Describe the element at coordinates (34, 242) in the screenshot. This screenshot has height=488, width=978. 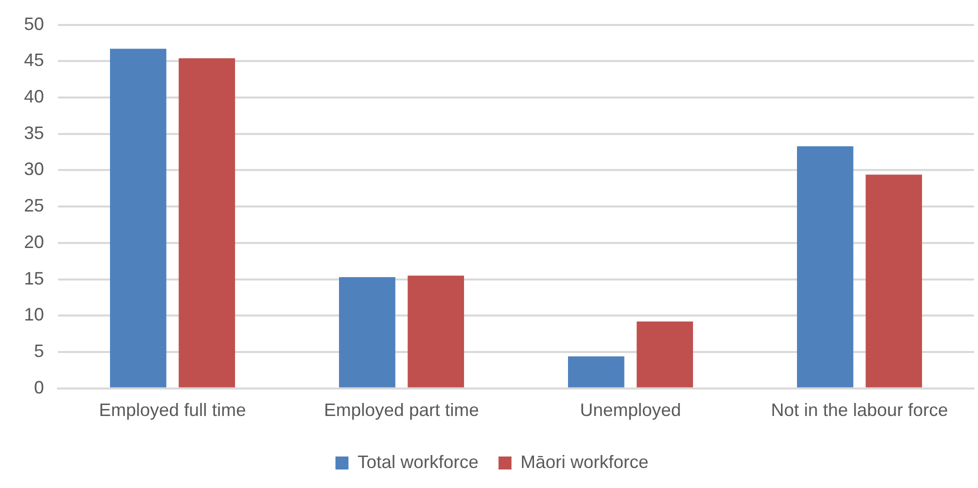
I see `y-tick-label: 20` at that location.